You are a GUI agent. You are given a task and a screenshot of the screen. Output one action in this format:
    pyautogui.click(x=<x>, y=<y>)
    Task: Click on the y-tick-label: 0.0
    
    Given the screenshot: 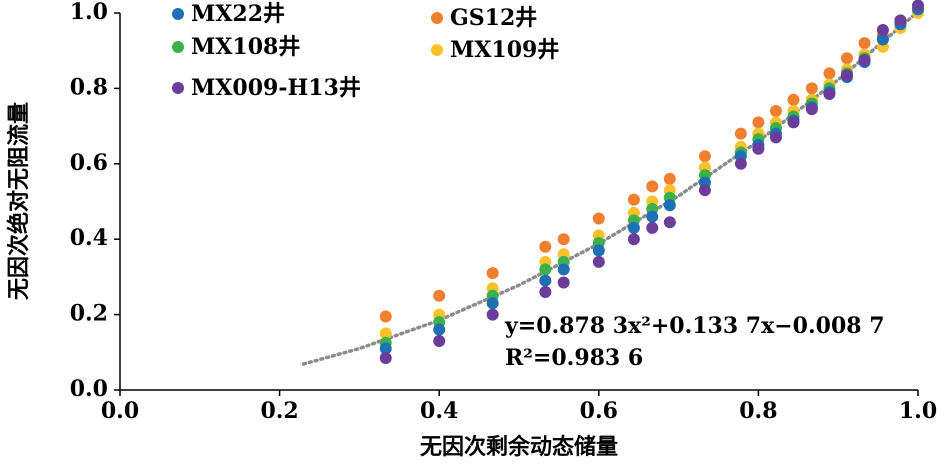 What is the action you would take?
    pyautogui.click(x=89, y=389)
    